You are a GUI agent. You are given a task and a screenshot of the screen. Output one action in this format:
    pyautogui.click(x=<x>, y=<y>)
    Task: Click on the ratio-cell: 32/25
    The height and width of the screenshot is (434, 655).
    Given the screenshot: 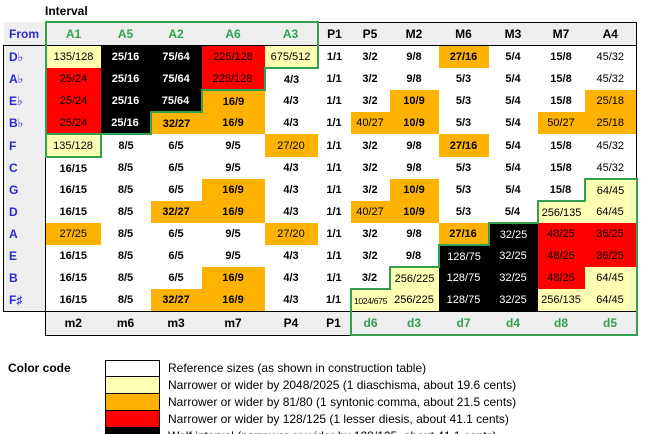 What is the action you would take?
    pyautogui.click(x=512, y=233)
    